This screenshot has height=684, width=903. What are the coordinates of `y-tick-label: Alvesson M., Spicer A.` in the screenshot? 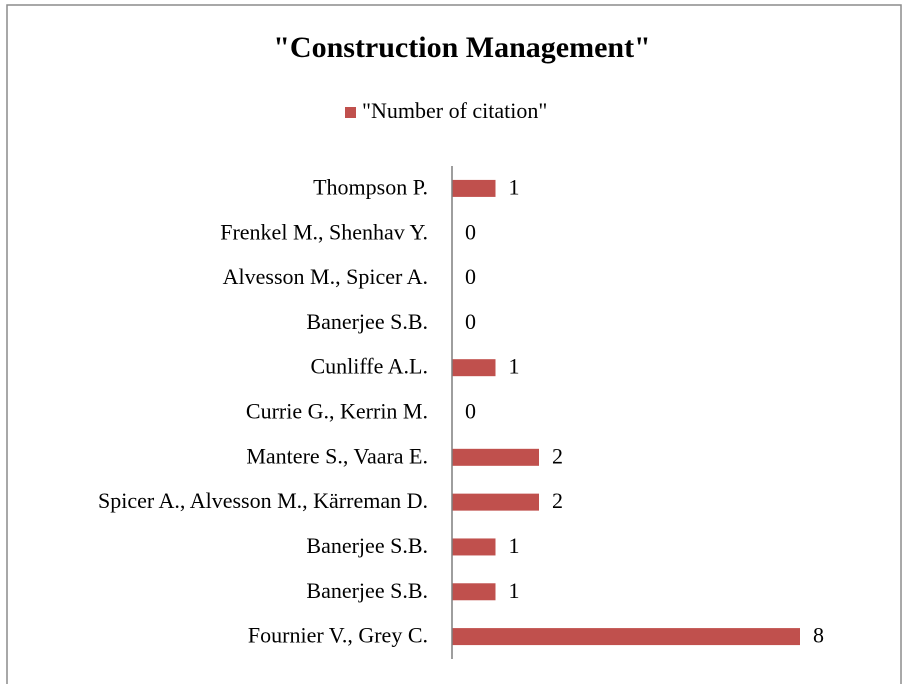 It's located at (325, 276).